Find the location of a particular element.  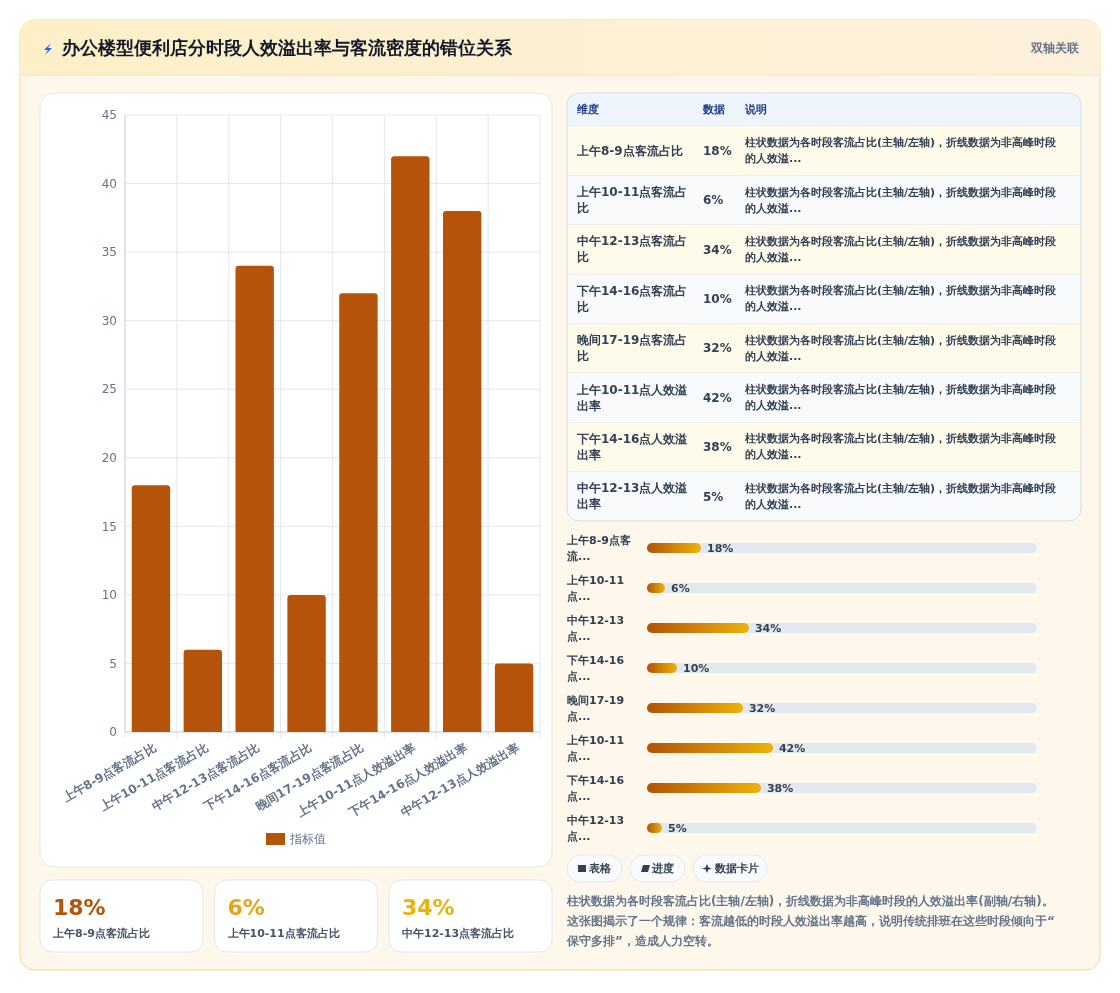

text: 32% is located at coordinates (717, 348).